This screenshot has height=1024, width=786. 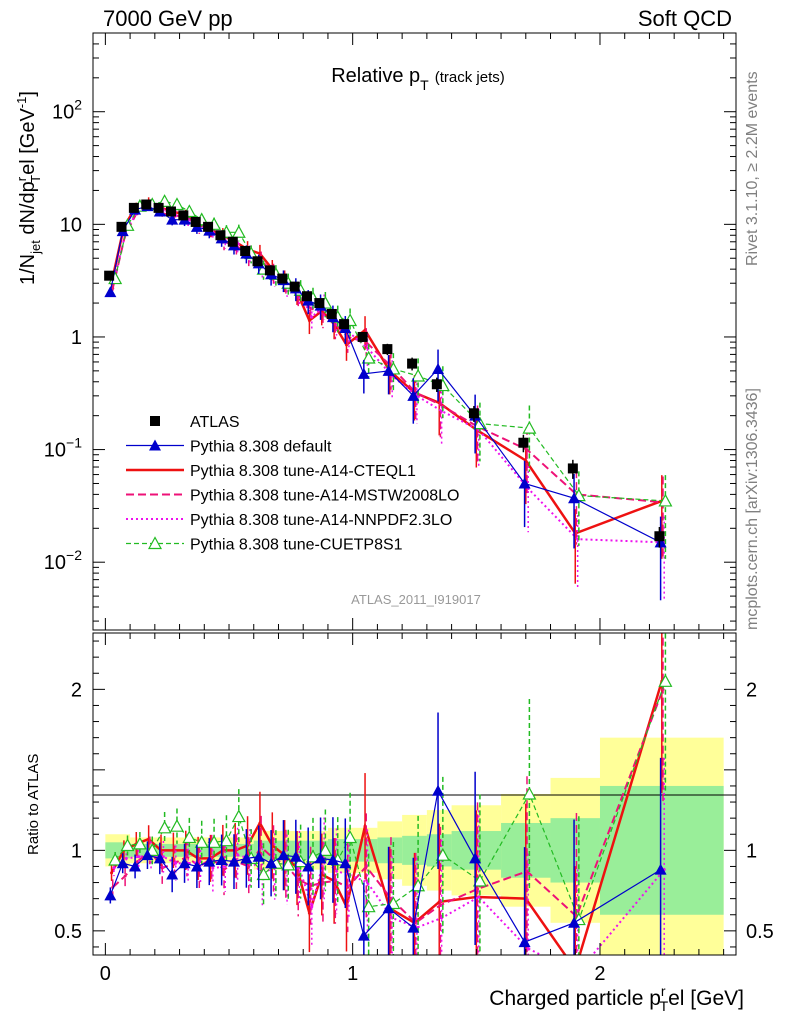 I want to click on legend-label: Pythia 8.308 tune-A14-CTEQL1, so click(x=303, y=471).